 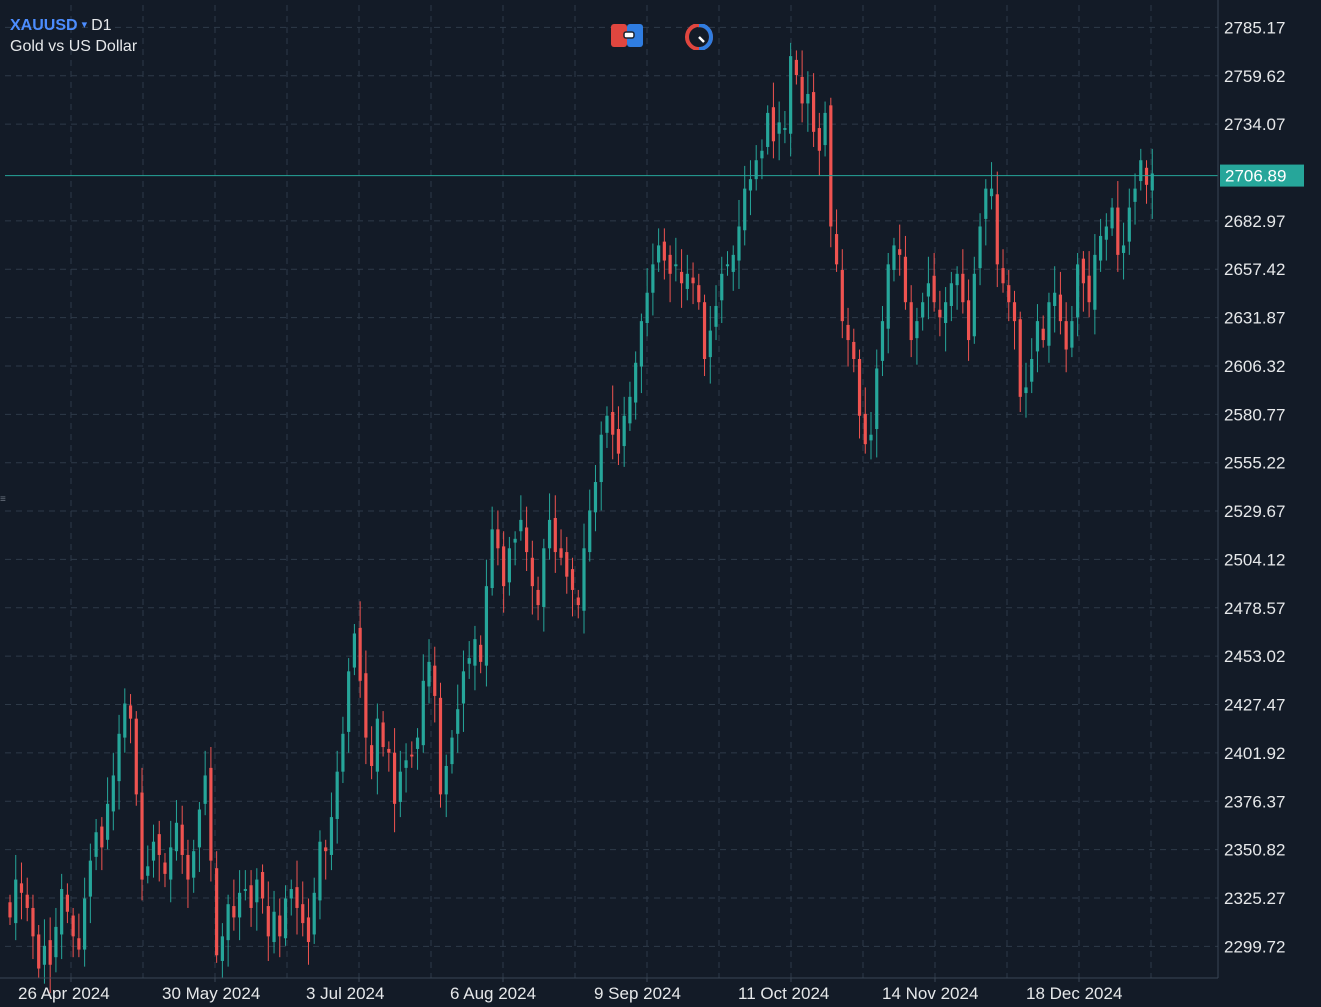 I want to click on y-tick-label: 2657.42, so click(x=1254, y=269).